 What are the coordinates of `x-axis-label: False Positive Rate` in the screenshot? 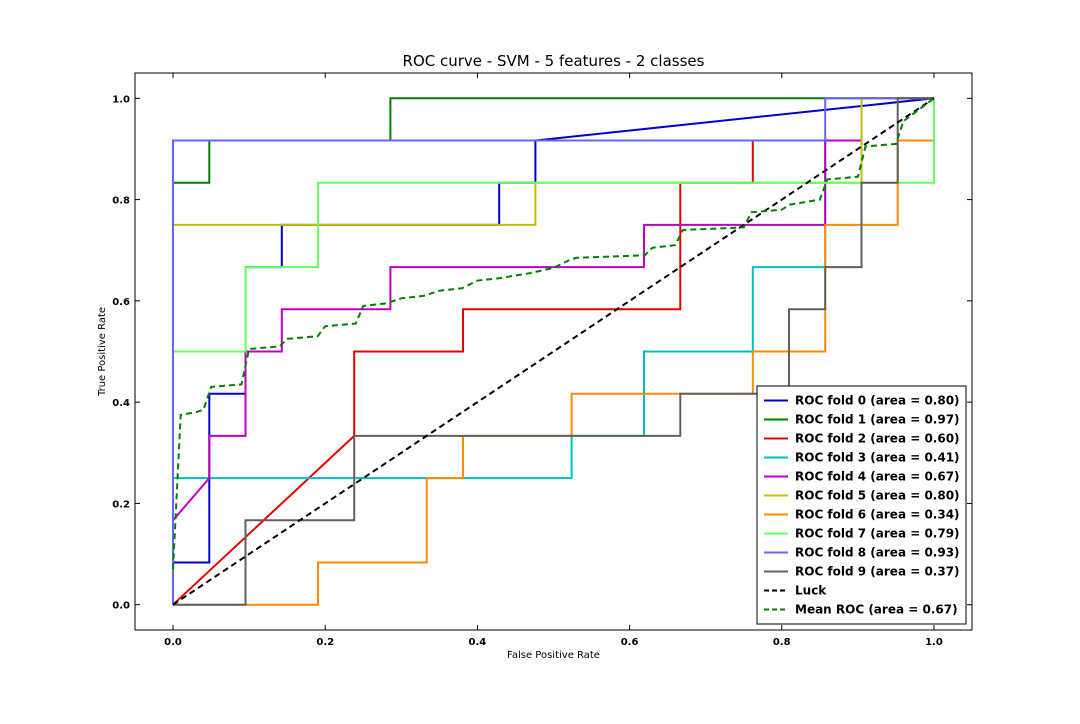 It's located at (553, 655).